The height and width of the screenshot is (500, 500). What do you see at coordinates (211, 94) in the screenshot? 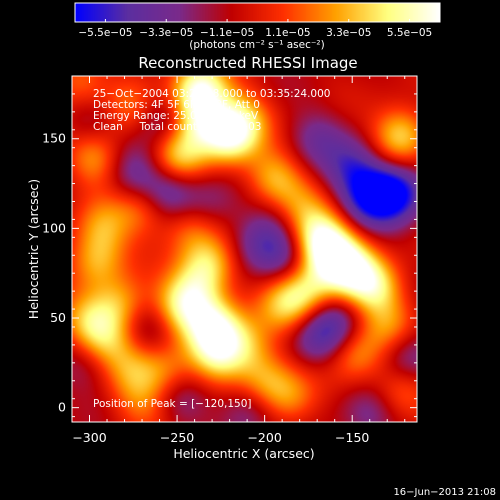
I see `annotation-time-range: 25−Oct−2004 03:29:48.000 to 03:35:24.000` at bounding box center [211, 94].